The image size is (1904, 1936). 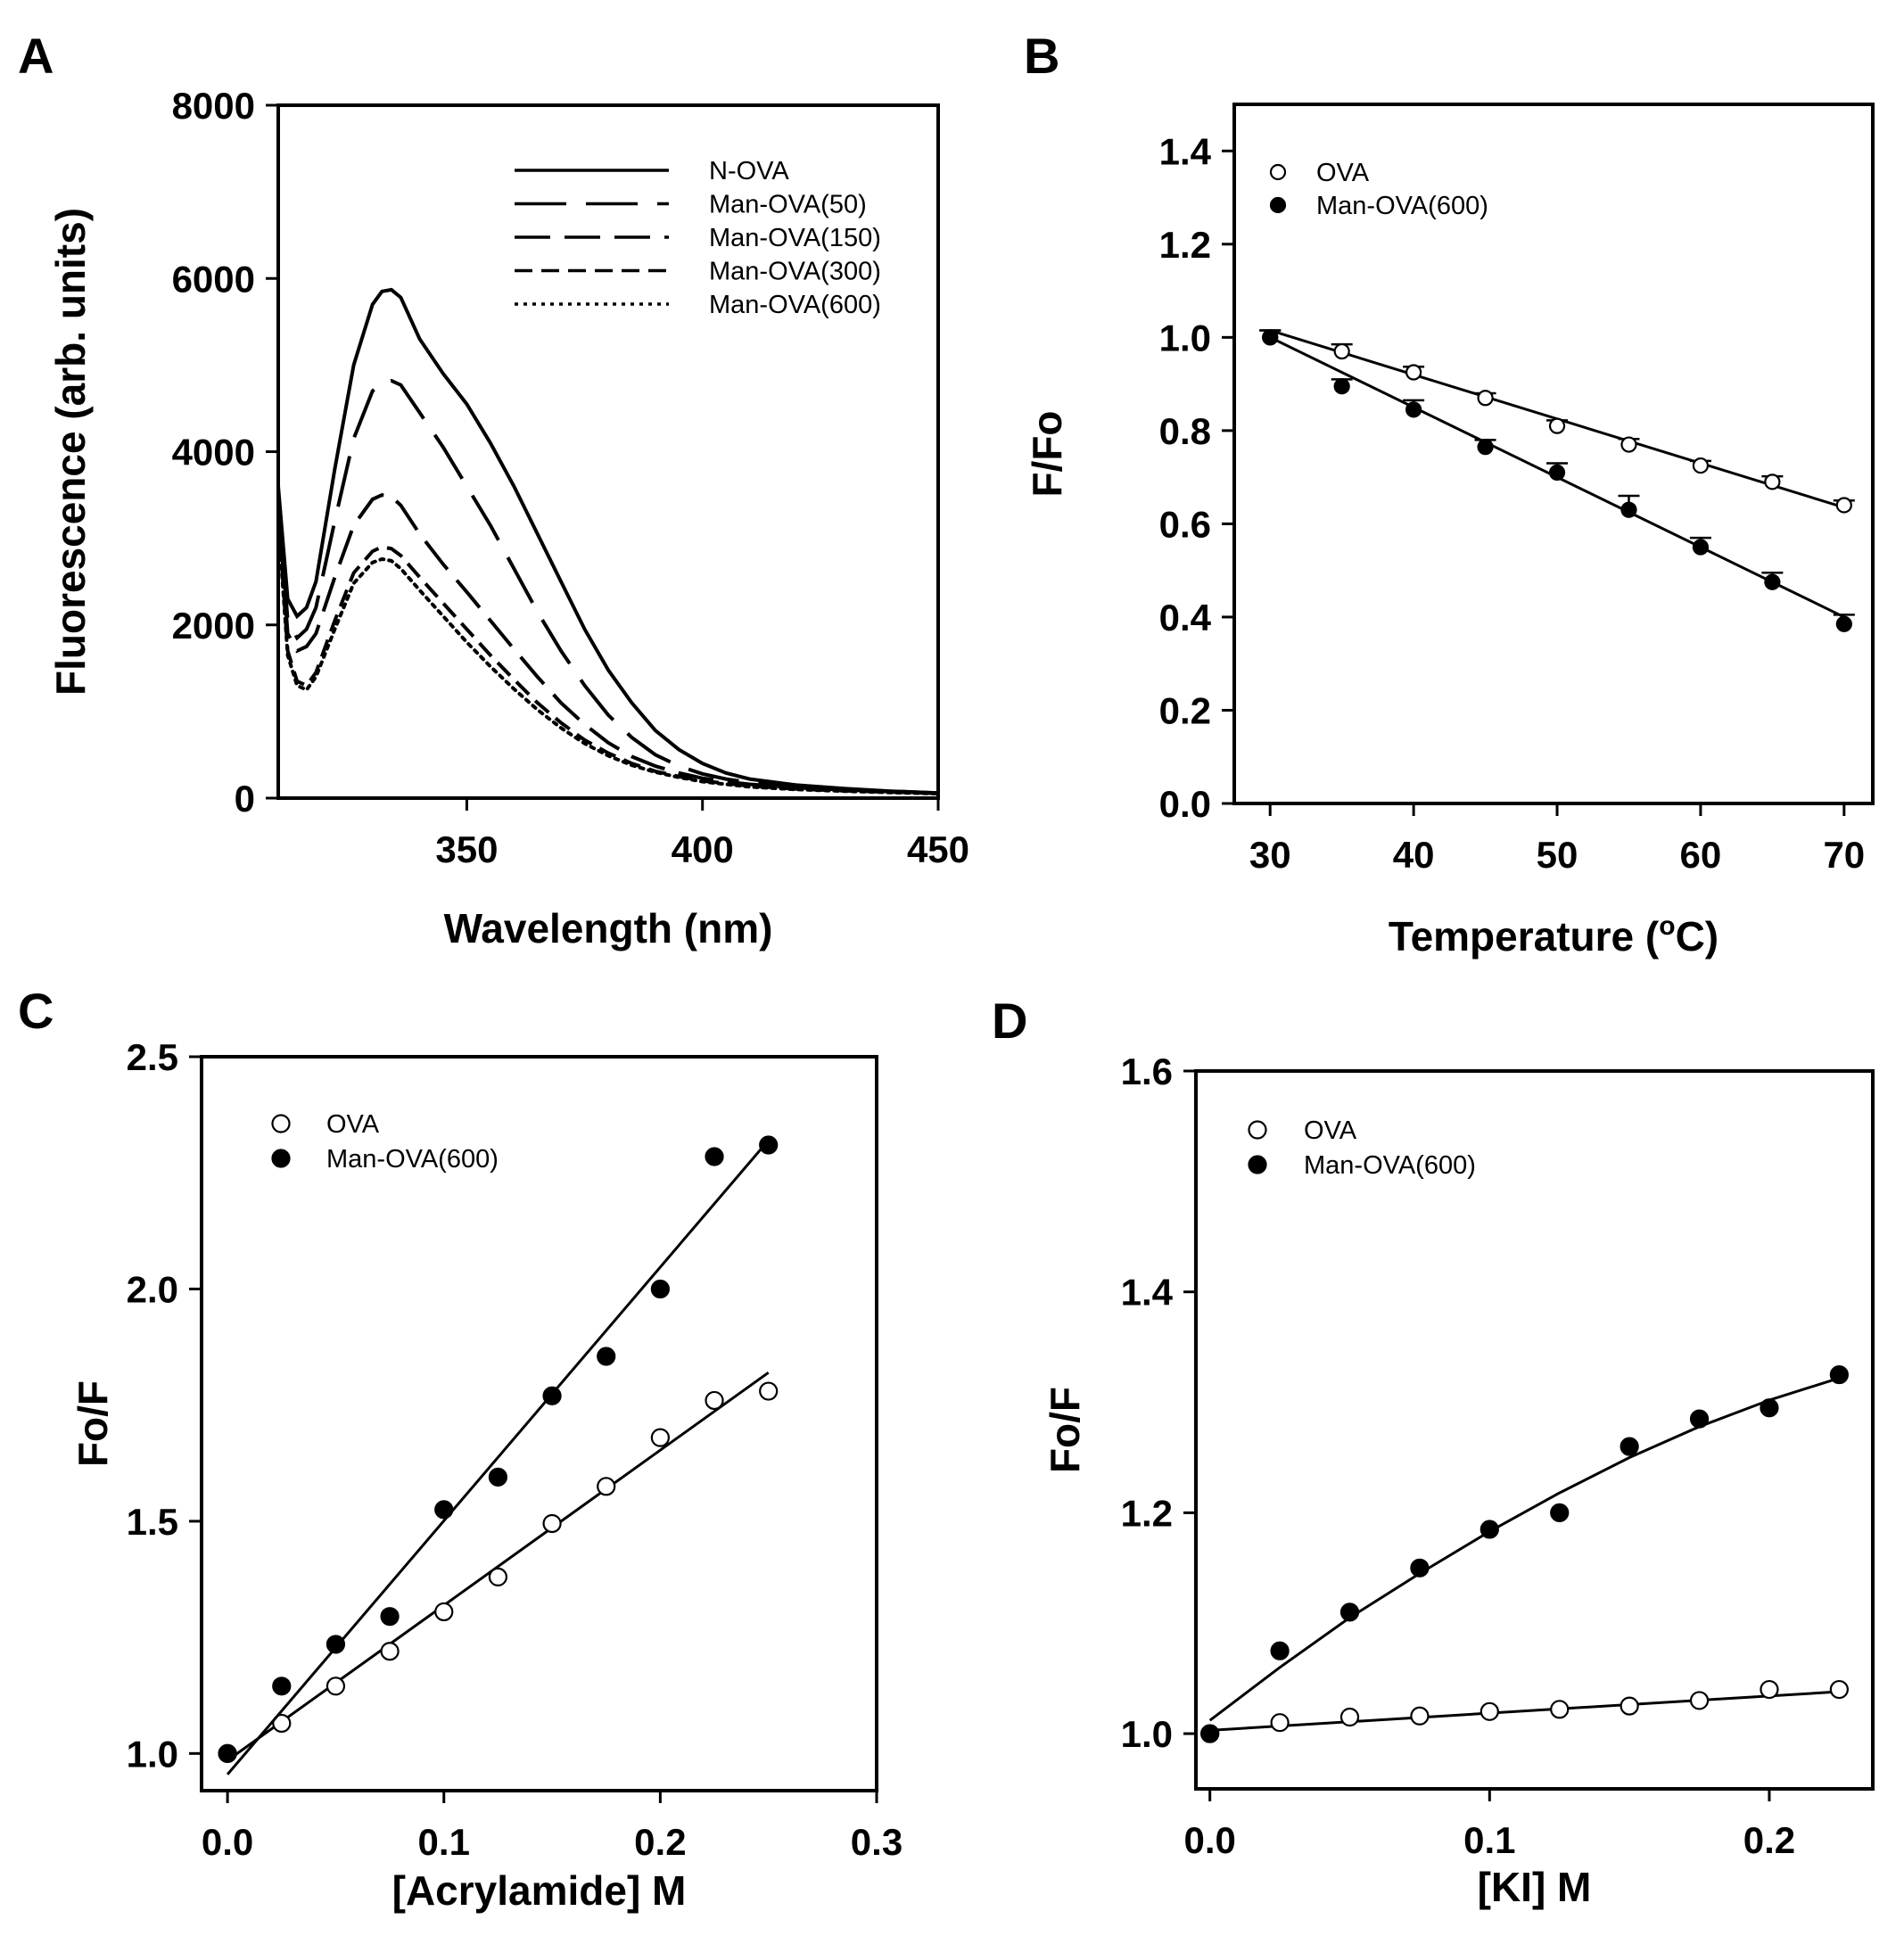 I want to click on x-tick-label: 400, so click(x=703, y=849).